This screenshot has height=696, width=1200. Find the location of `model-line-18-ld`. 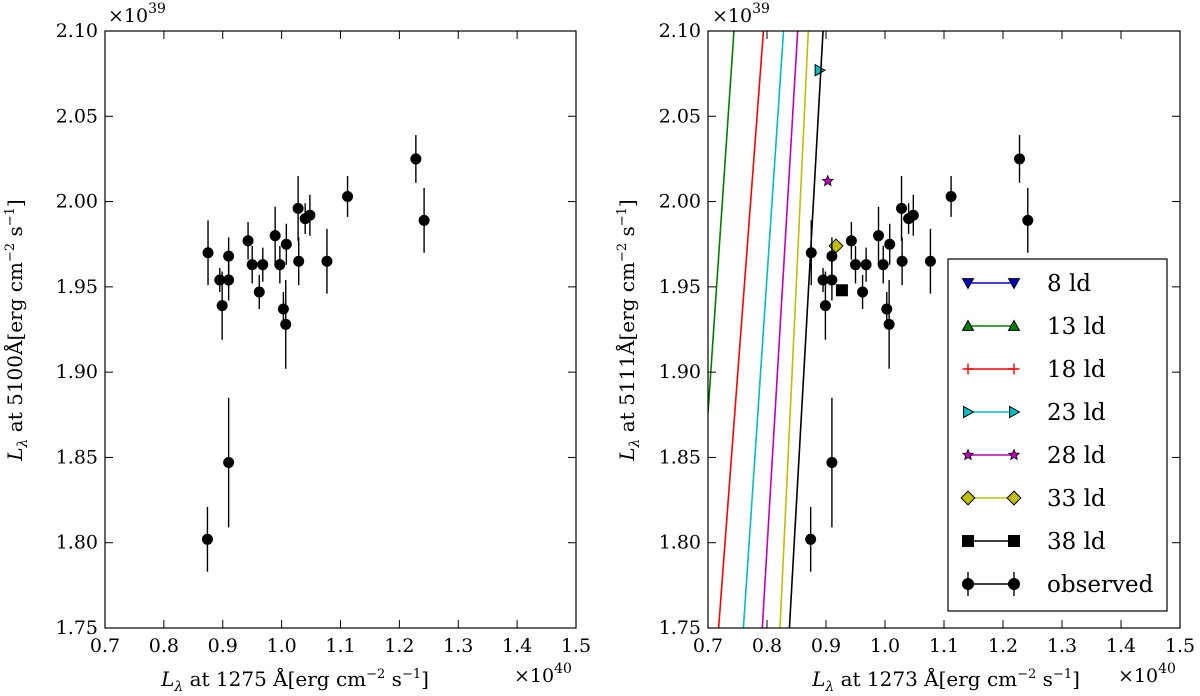

model-line-18-ld is located at coordinates (741, 329).